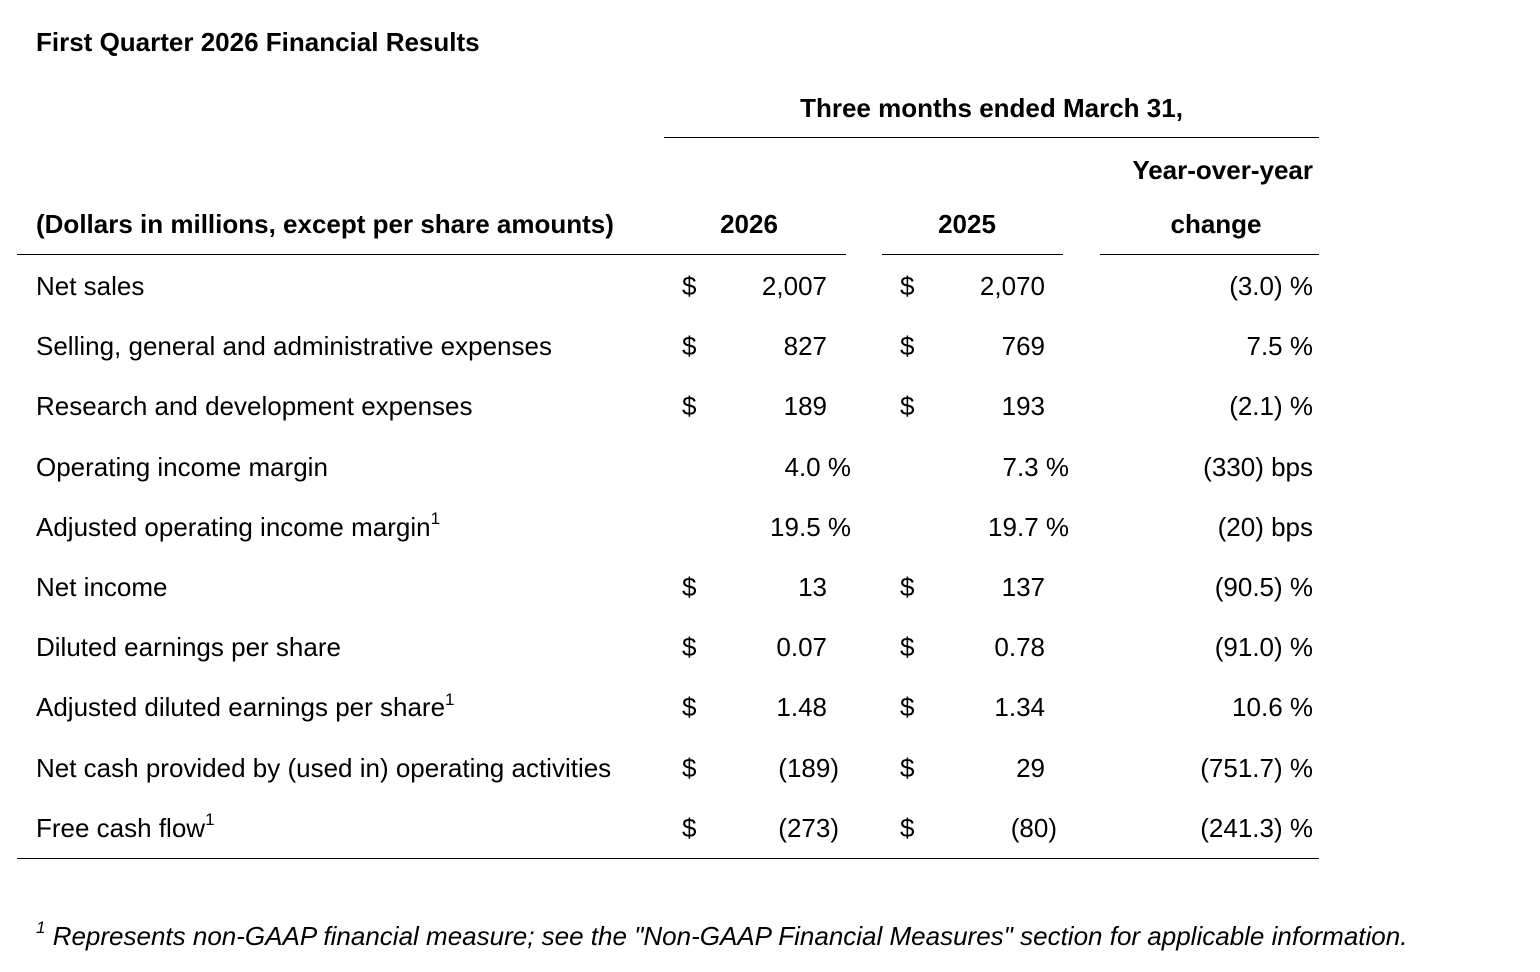 The width and height of the screenshot is (1540, 972). I want to click on value-2025: 7.3 %, so click(1036, 466).